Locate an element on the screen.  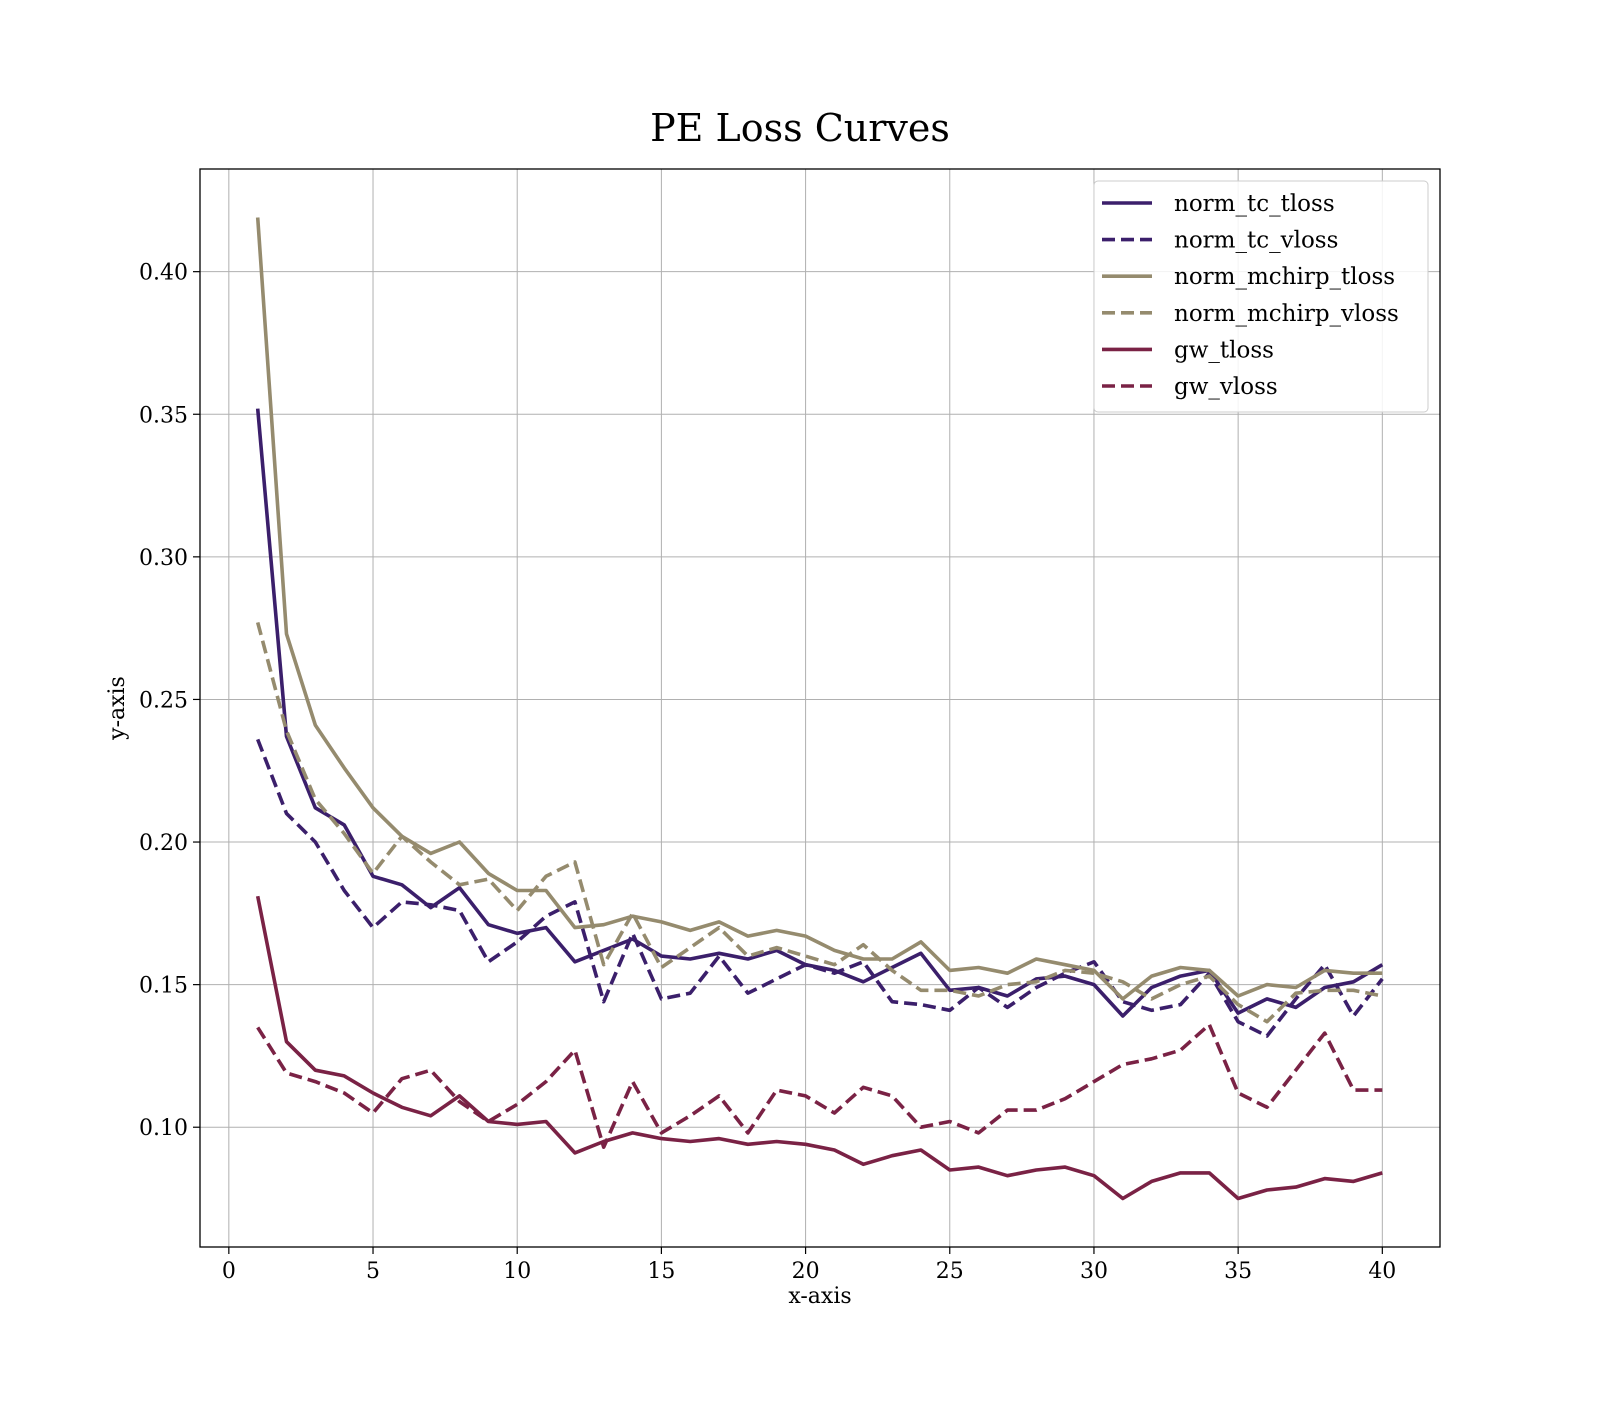
y-tick-label: 0.10 is located at coordinates (163, 1128).